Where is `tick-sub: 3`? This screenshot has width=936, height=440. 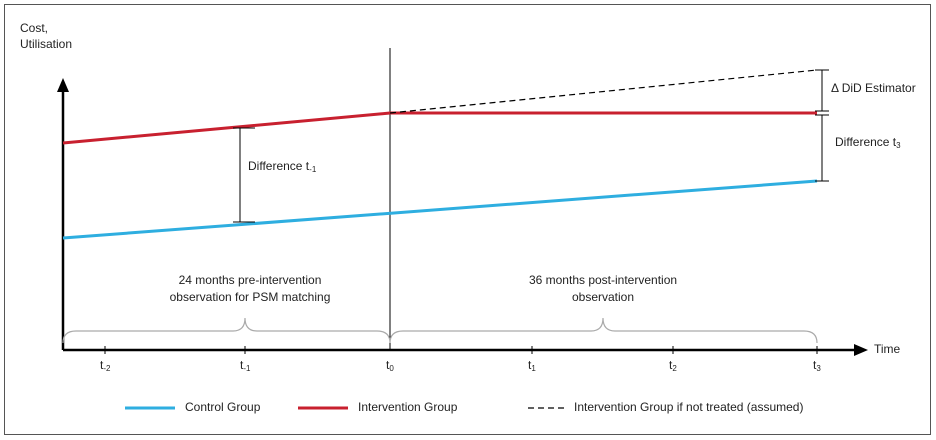 tick-sub: 3 is located at coordinates (818, 368).